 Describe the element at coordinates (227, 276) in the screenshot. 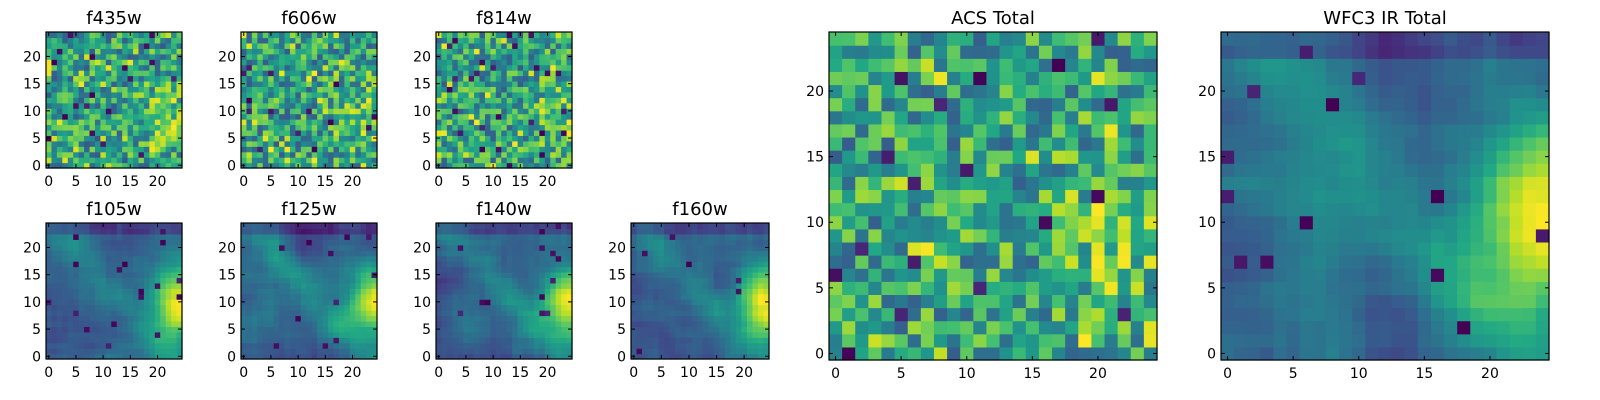

I see `y-tick-label: 15` at that location.